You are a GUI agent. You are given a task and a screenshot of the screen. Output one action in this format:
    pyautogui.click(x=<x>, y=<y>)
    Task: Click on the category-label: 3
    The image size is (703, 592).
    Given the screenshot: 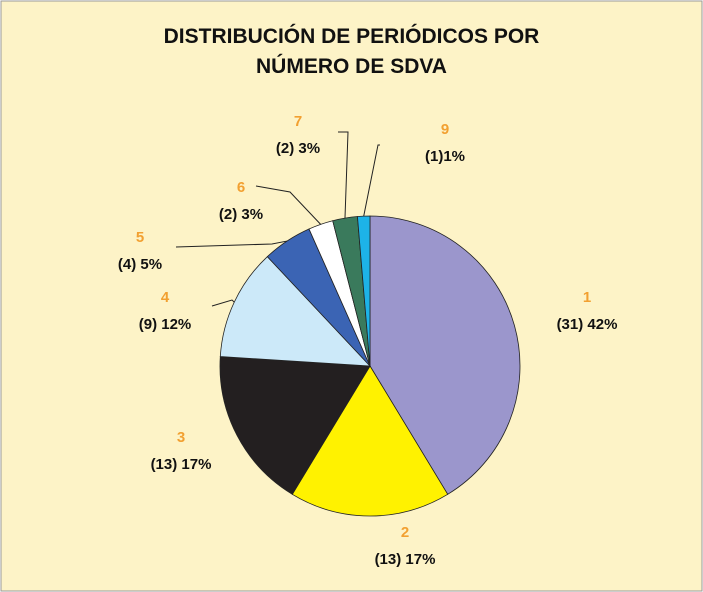 What is the action you would take?
    pyautogui.click(x=181, y=437)
    